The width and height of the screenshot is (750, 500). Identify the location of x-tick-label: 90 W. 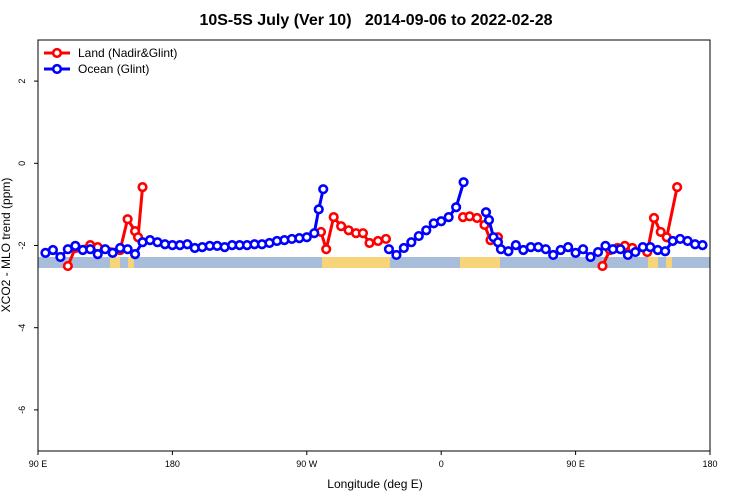
(307, 464).